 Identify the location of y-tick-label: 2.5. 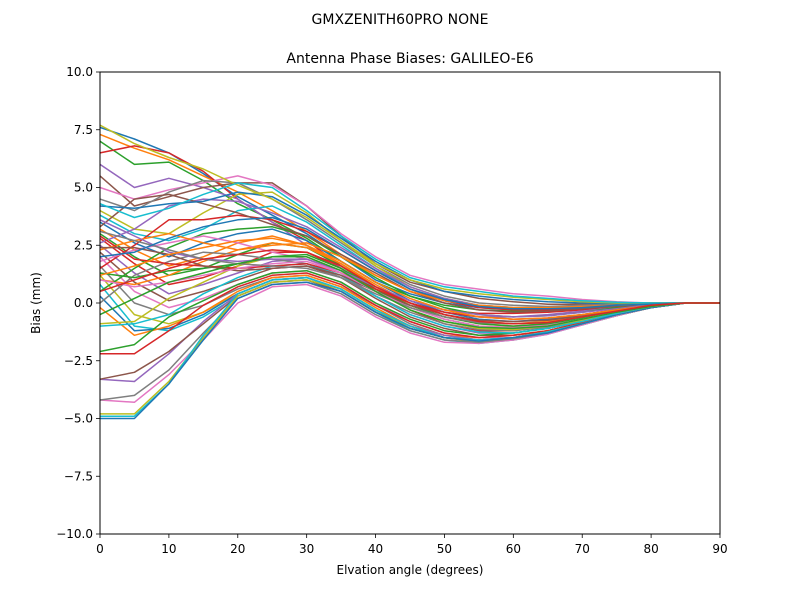
(83, 245).